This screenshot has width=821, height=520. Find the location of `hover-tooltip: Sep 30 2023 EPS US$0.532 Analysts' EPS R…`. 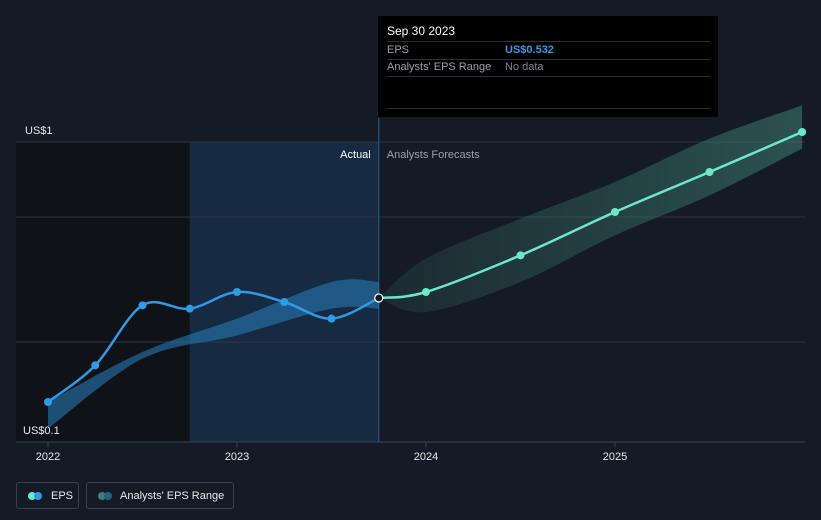

hover-tooltip: Sep 30 2023 EPS US$0.532 Analysts' EPS R… is located at coordinates (548, 66).